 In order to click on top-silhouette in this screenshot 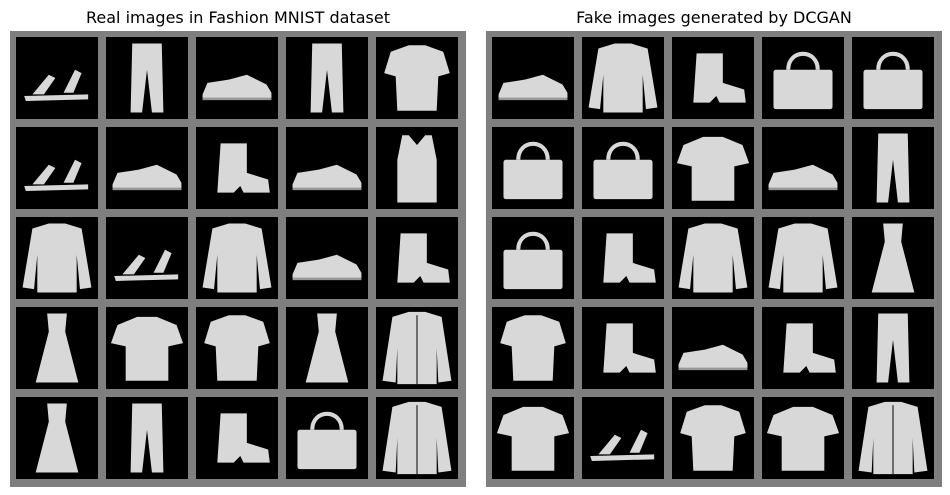, I will do `click(417, 169)`.